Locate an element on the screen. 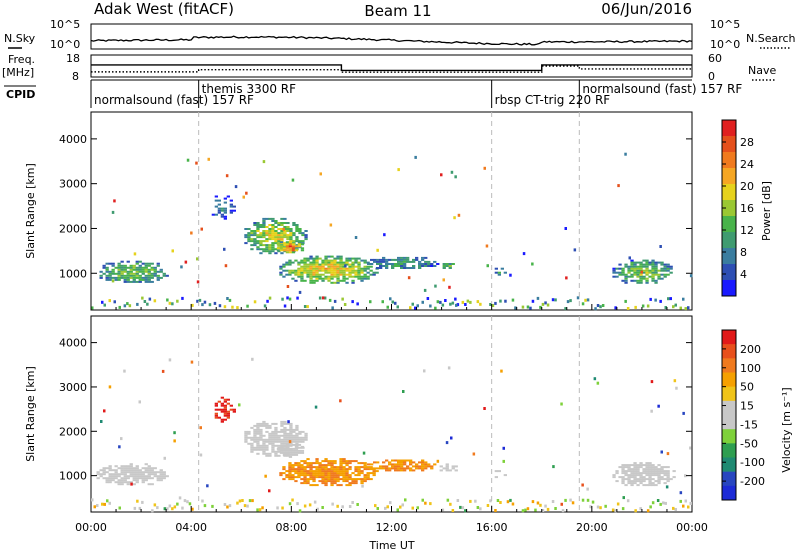 This screenshot has width=800, height=554. colorbar-tick-label: -50 is located at coordinates (749, 443).